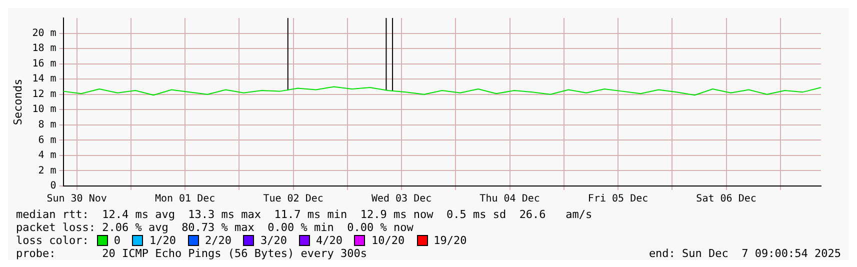 The height and width of the screenshot is (267, 857). I want to click on text: probe: 20 ICMP Echo Pings (56 Bytes) every 300s, so click(191, 253).